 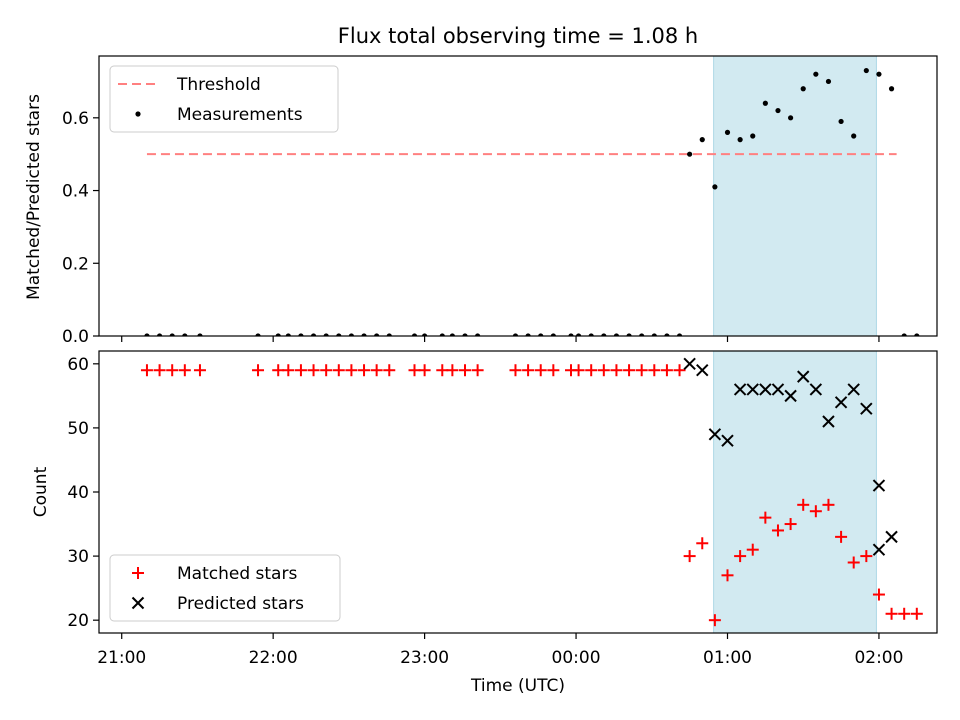 I want to click on bottom-y-ticks: 20 30 40 50 60, so click(x=83, y=493).